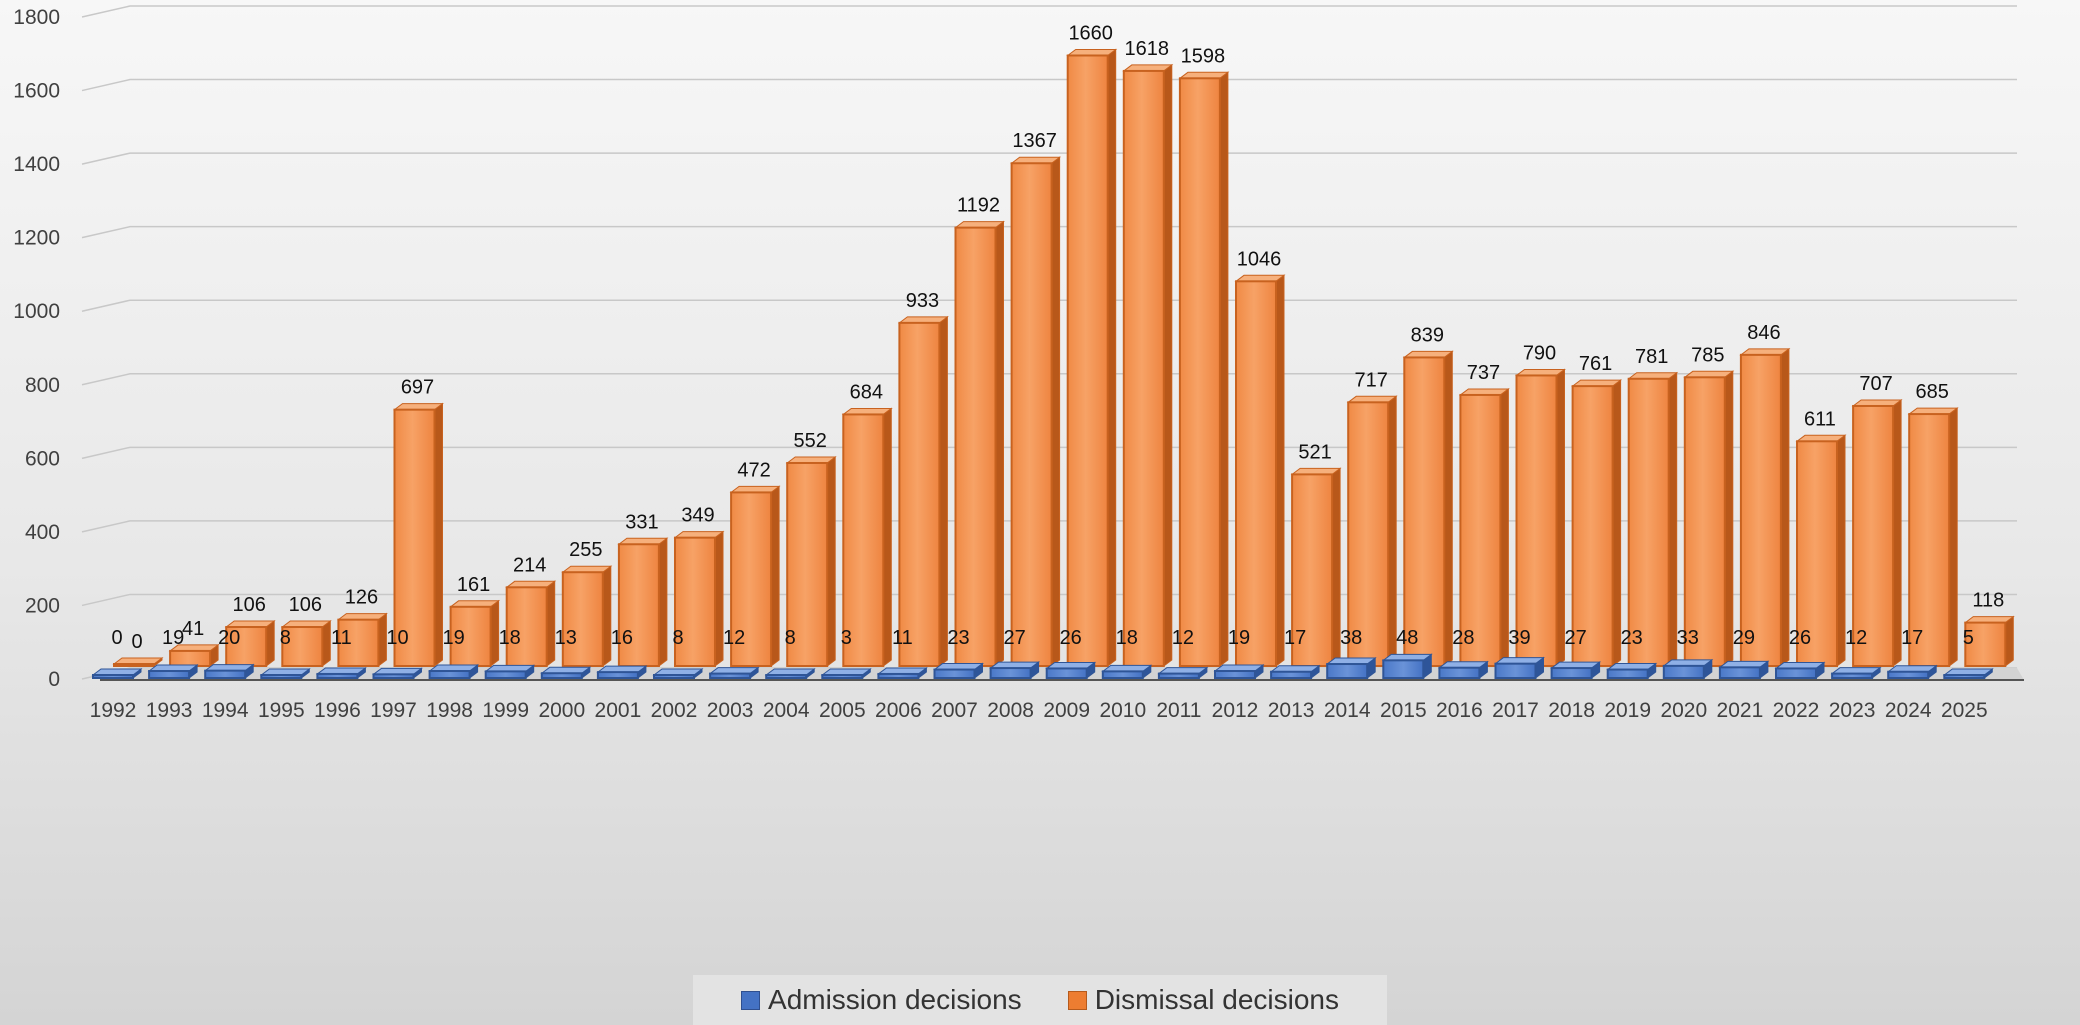 This screenshot has height=1025, width=2080. What do you see at coordinates (1034, 141) in the screenshot?
I see `dismissal-data-label: 1367` at bounding box center [1034, 141].